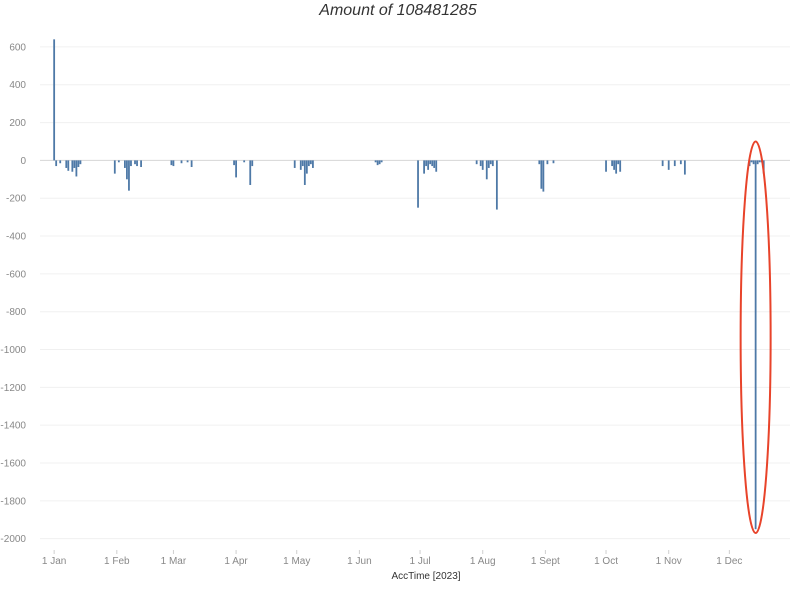 This screenshot has width=796, height=589. I want to click on y-tick-label: 400, so click(17, 85).